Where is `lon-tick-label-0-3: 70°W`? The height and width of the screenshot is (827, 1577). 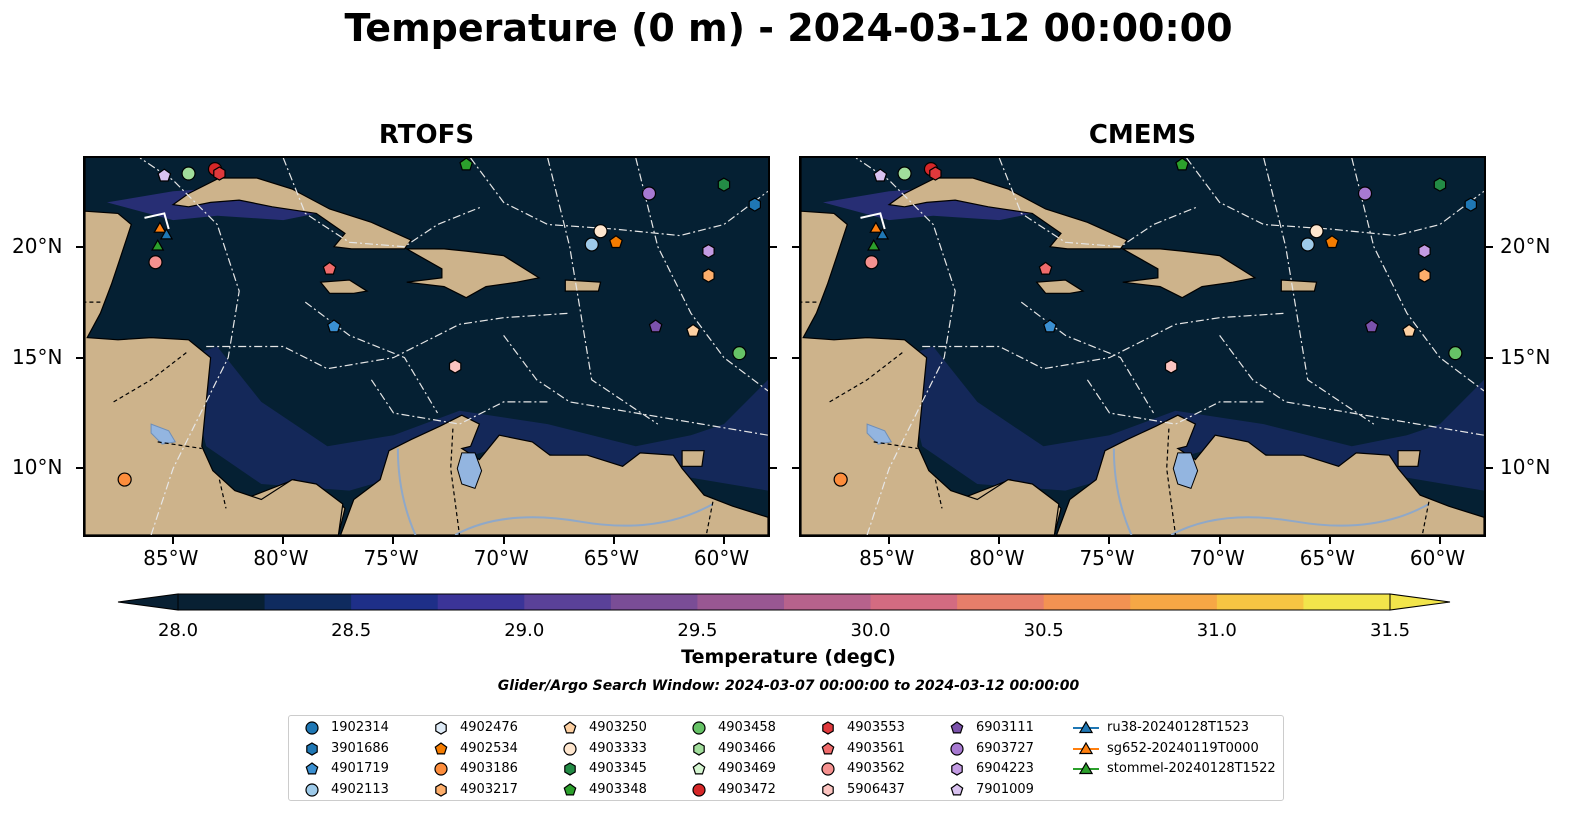 lon-tick-label-0-3: 70°W is located at coordinates (501, 558).